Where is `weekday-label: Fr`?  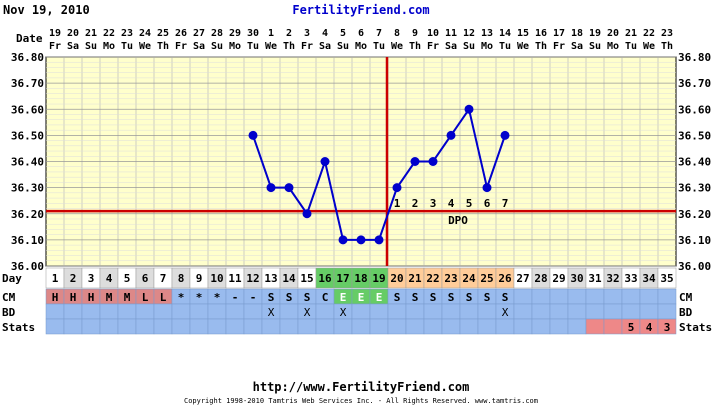 weekday-label: Fr is located at coordinates (181, 46).